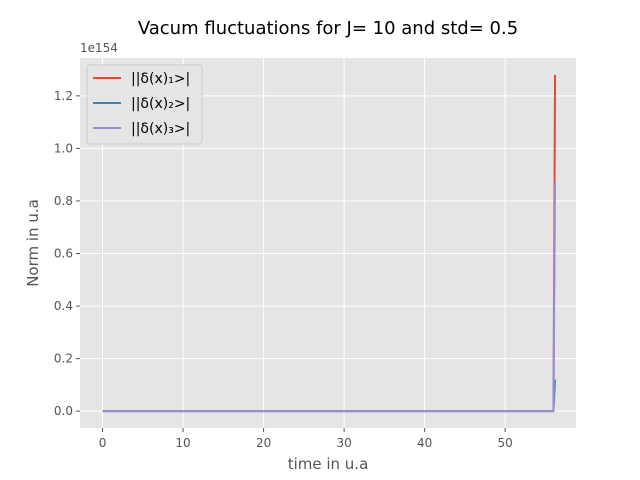 This screenshot has width=640, height=480. What do you see at coordinates (424, 443) in the screenshot?
I see `x-tick-label: 40` at bounding box center [424, 443].